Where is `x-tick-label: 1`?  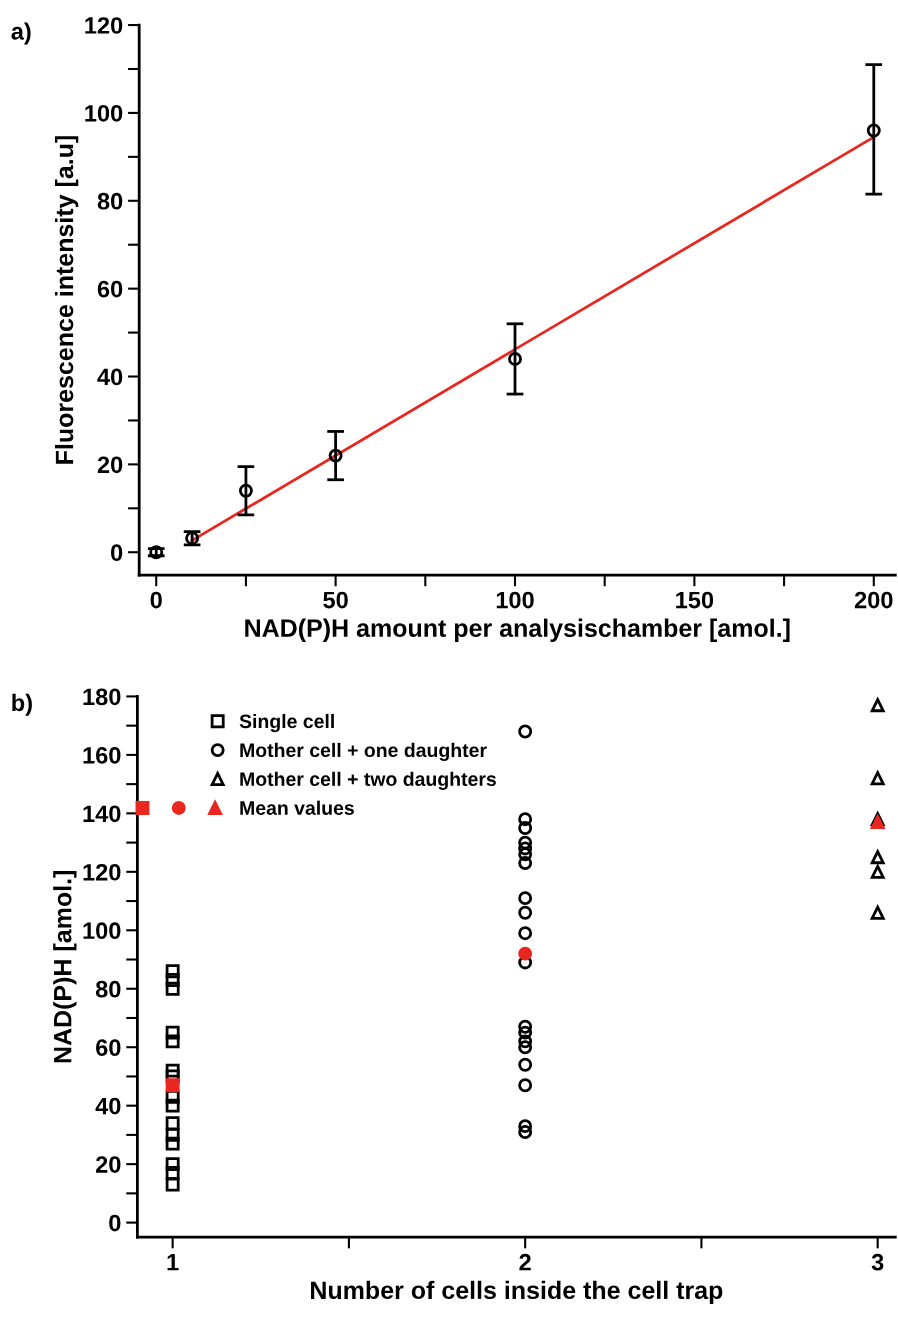 x-tick-label: 1 is located at coordinates (173, 1262).